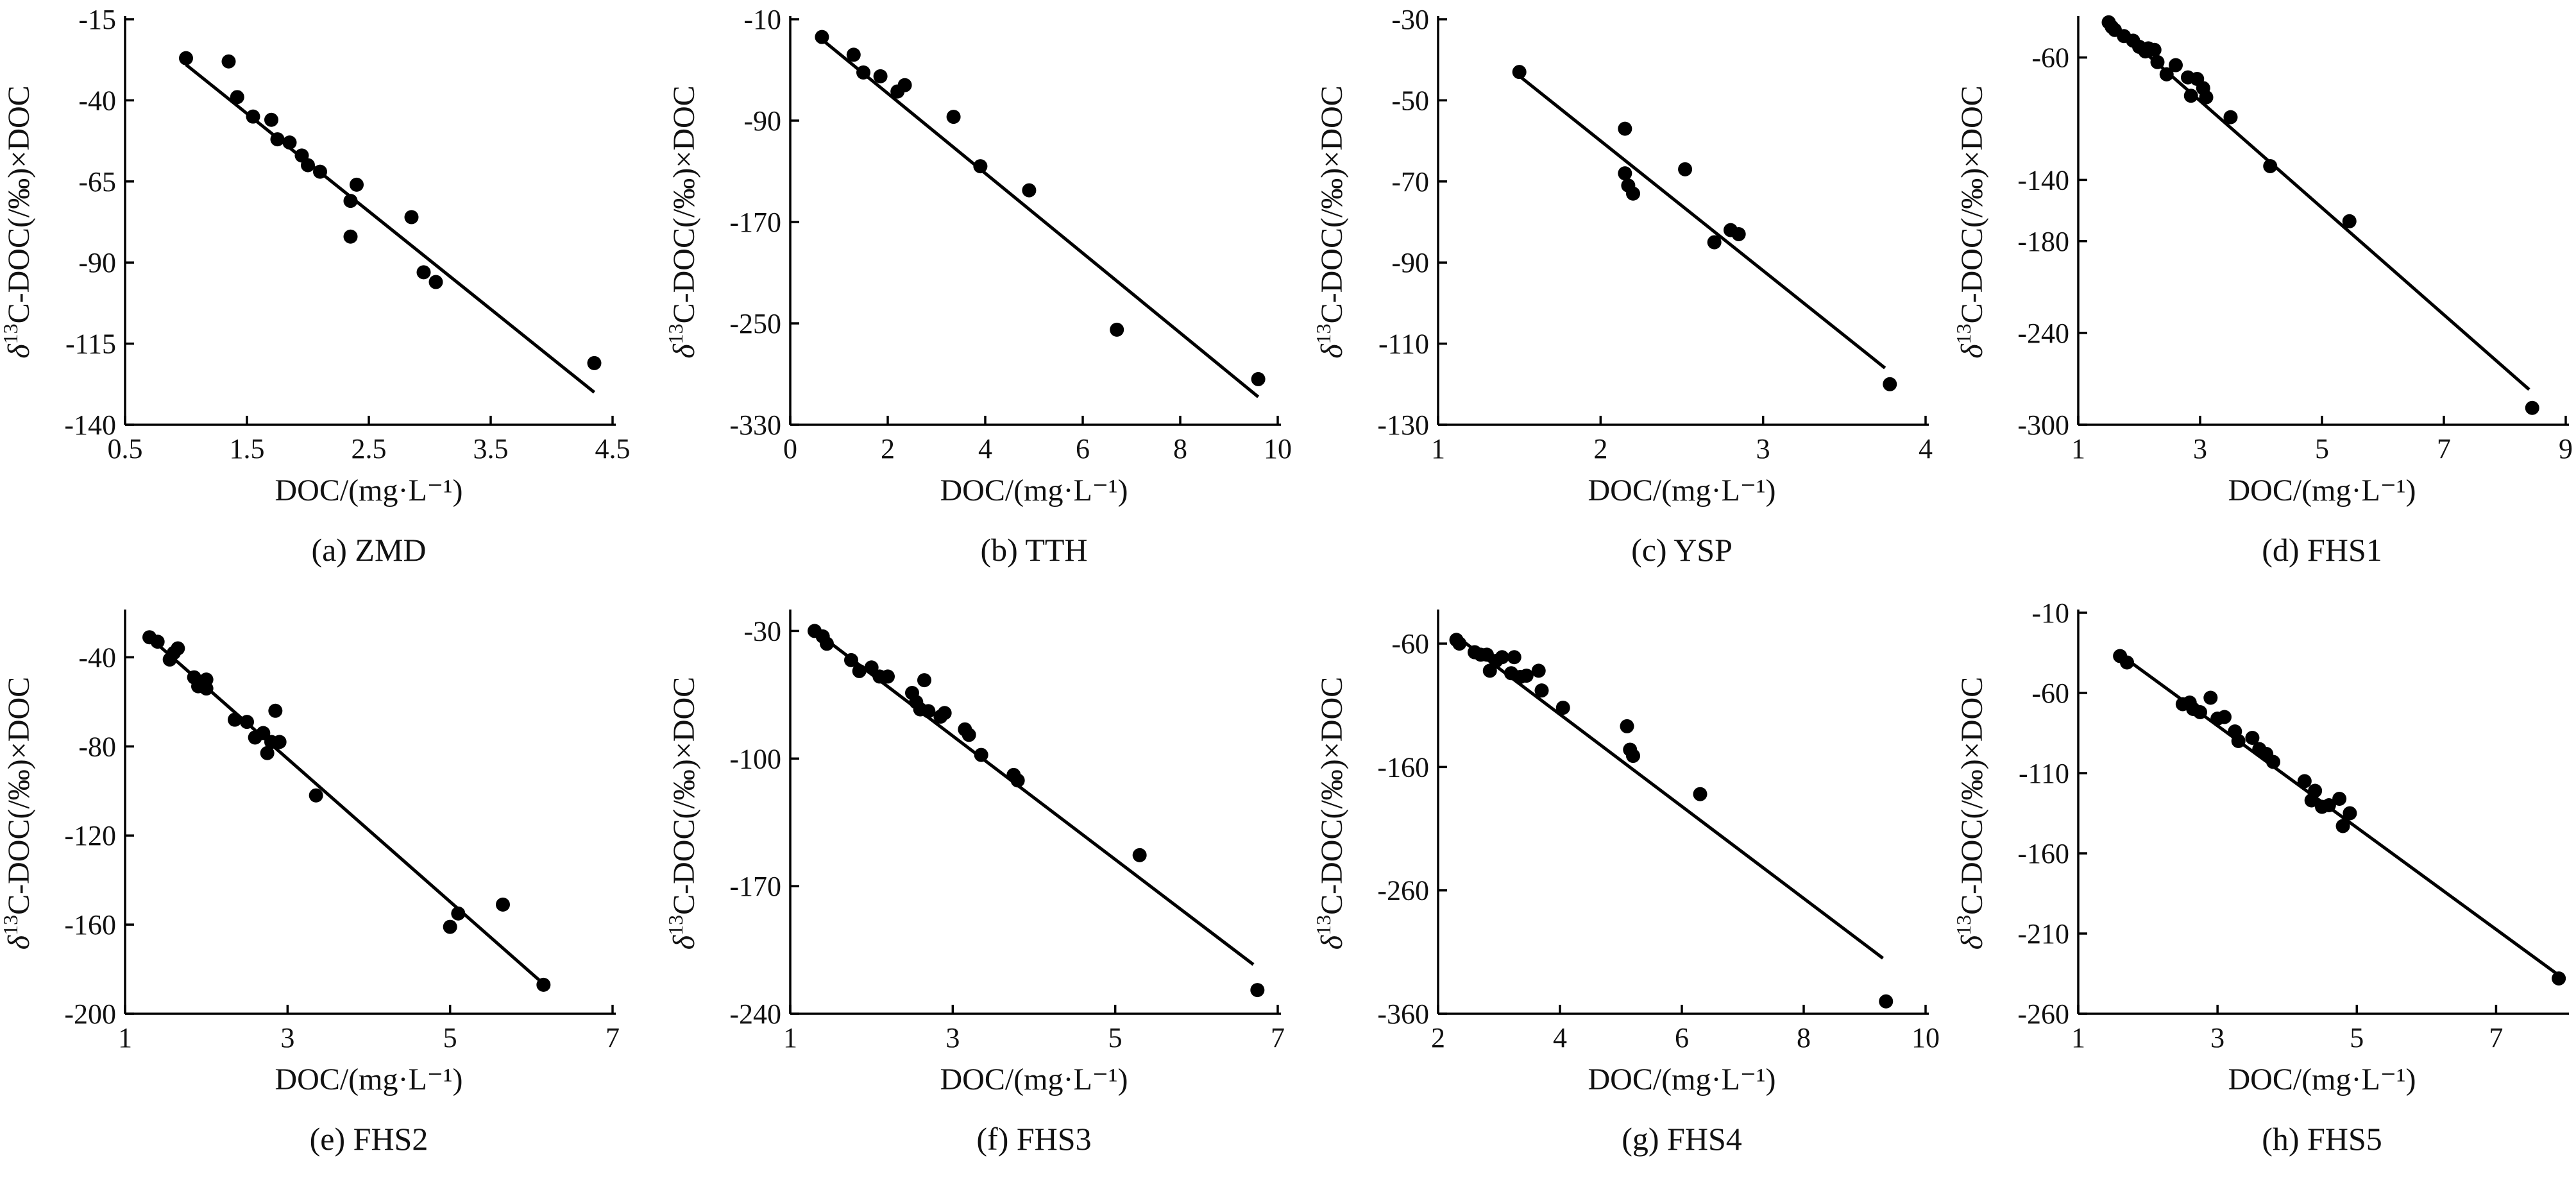 Image resolution: width=2576 pixels, height=1178 pixels. Describe the element at coordinates (755, 425) in the screenshot. I see `y-tick-label: -330` at that location.